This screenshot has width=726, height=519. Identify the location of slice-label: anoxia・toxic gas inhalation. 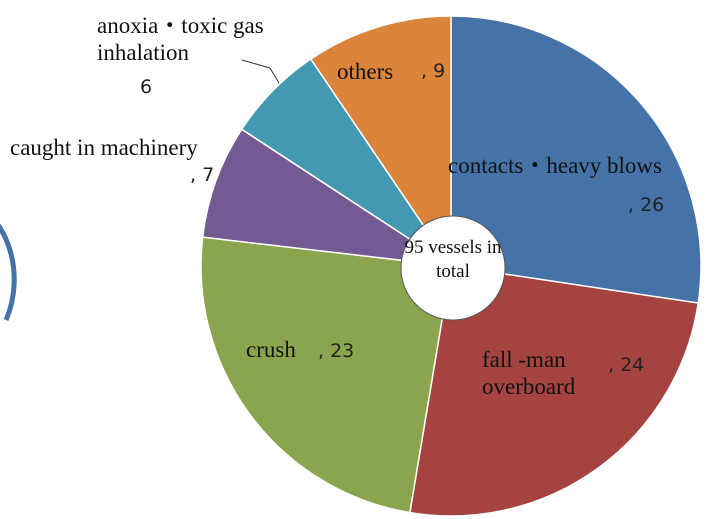
(180, 39).